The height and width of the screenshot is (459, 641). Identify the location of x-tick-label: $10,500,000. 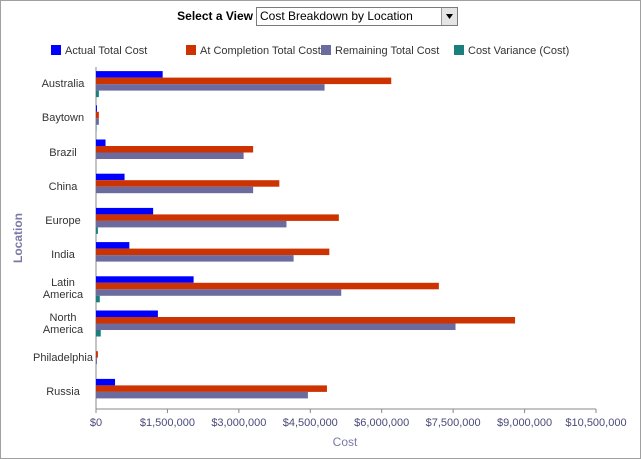
(595, 423).